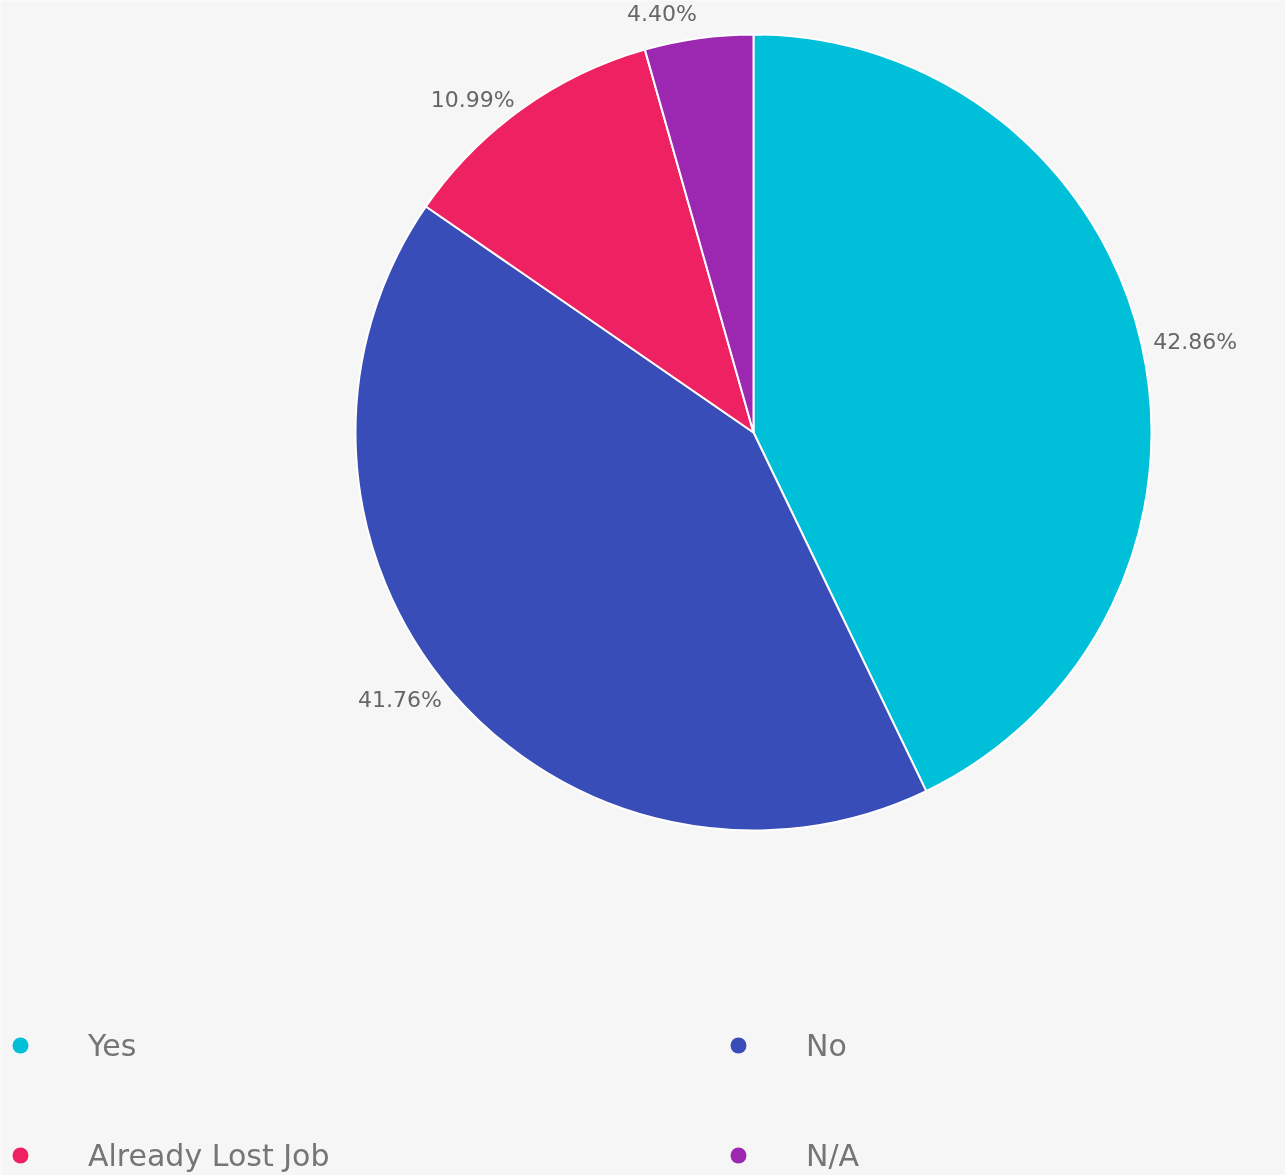  I want to click on legend-label: Yes, so click(113, 1045).